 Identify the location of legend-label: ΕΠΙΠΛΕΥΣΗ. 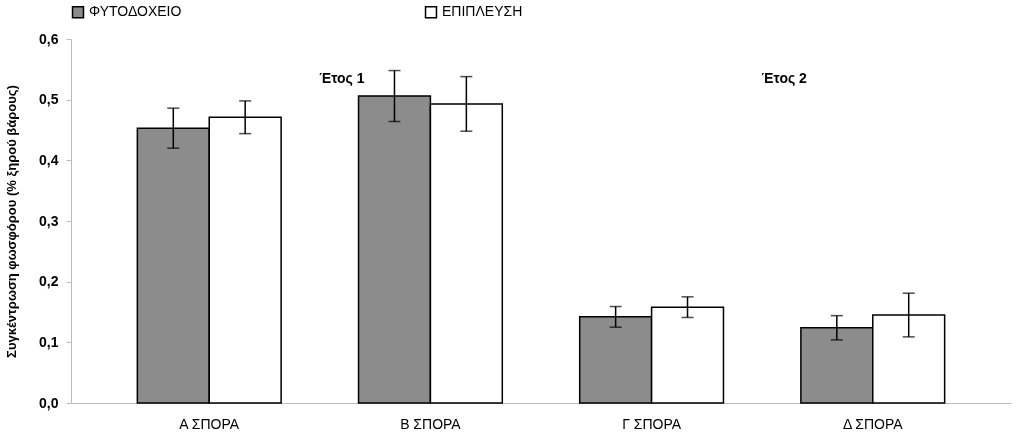
(482, 11).